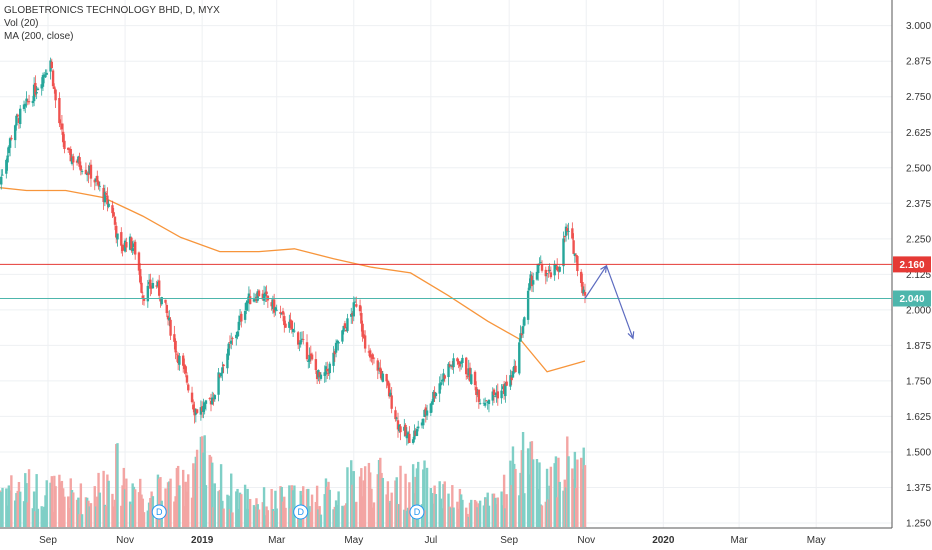 The width and height of the screenshot is (932, 550). Describe the element at coordinates (112, 10) in the screenshot. I see `legend-symbol: GLOBETRONICS TECHNOLOGY BHD, D, MYX` at that location.